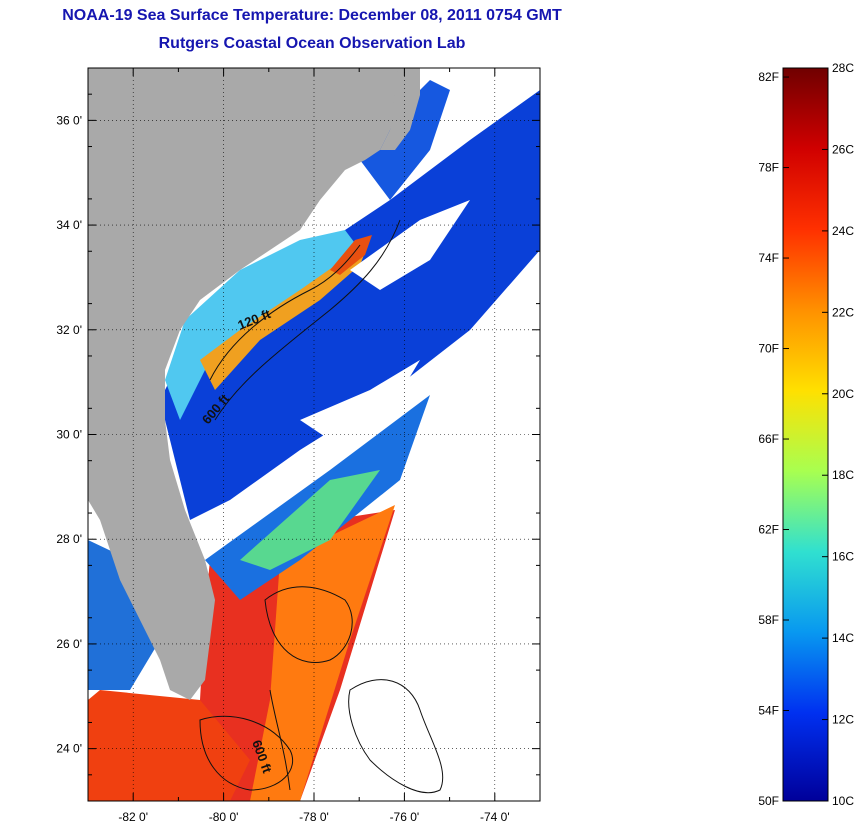 The width and height of the screenshot is (864, 832). What do you see at coordinates (843, 149) in the screenshot?
I see `colorbar-label-c: 26C` at bounding box center [843, 149].